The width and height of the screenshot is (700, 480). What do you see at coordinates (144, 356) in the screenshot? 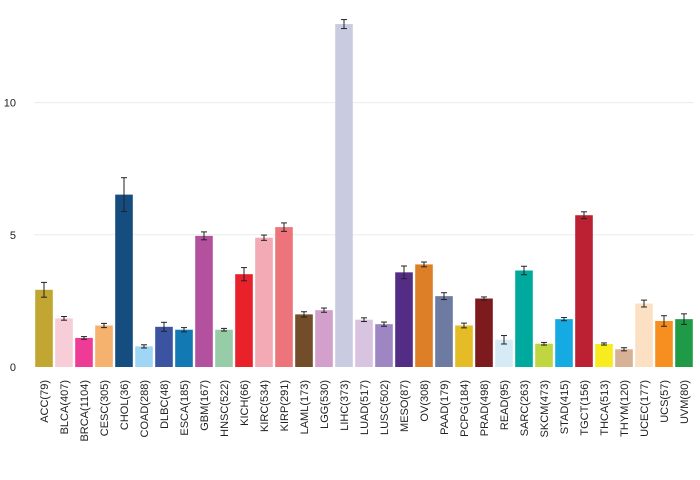
I see `bar-coad` at bounding box center [144, 356].